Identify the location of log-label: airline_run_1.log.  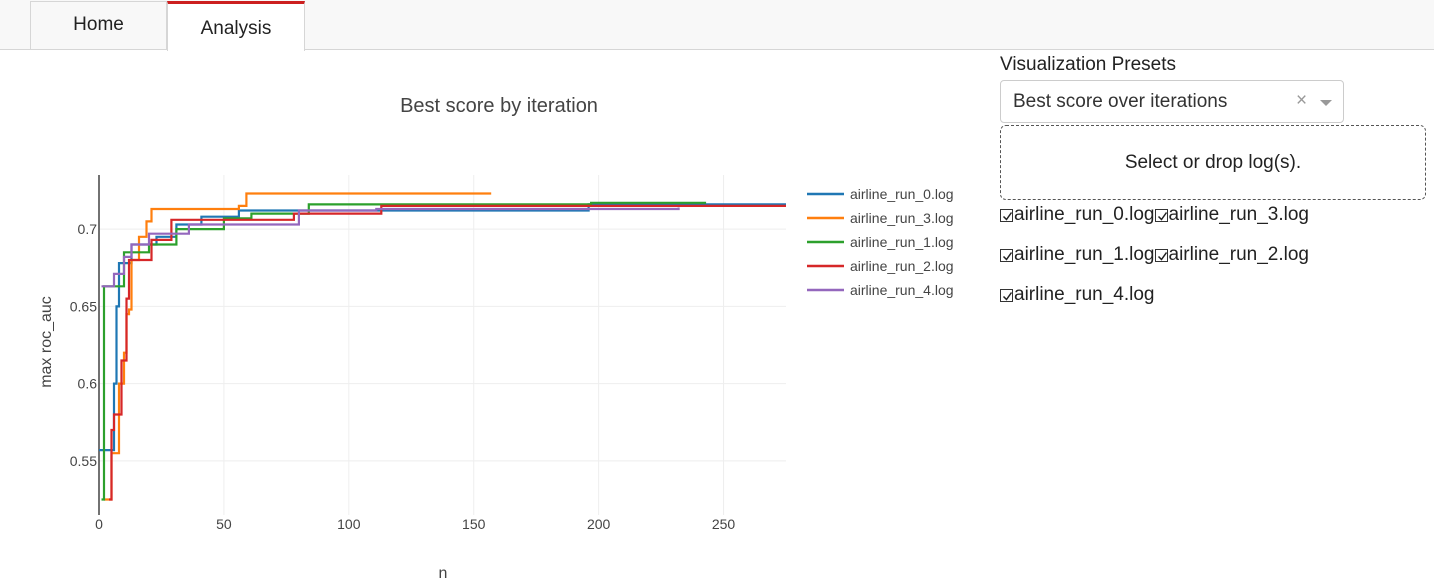
(1084, 254).